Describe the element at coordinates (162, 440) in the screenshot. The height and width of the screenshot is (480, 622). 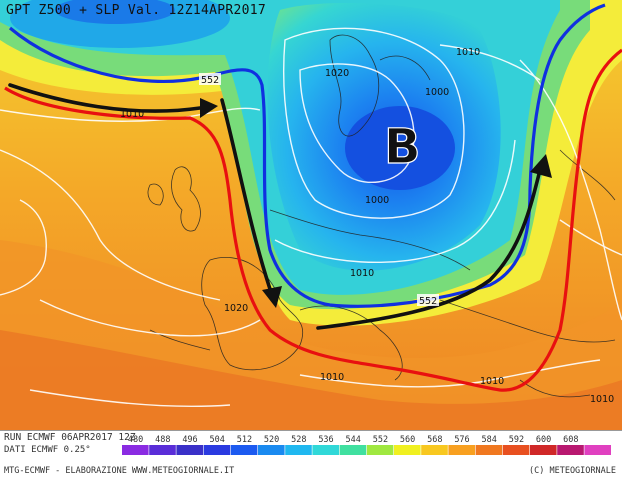
I see `scale-label: 488` at that location.